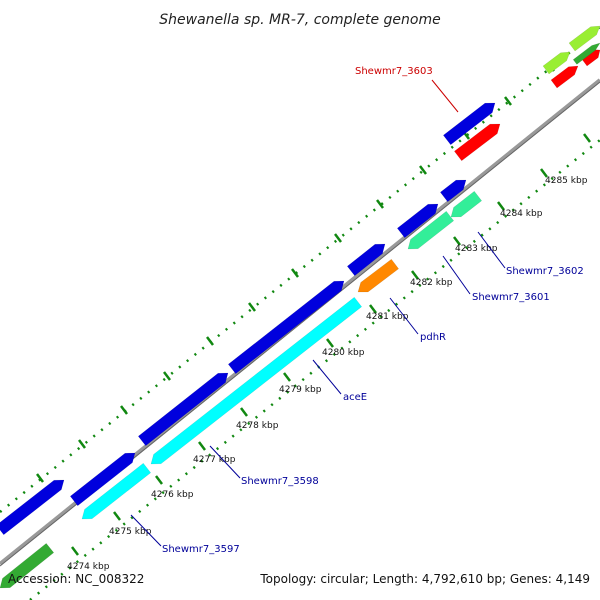 The height and width of the screenshot is (600, 600). Describe the element at coordinates (214, 460) in the screenshot. I see `tick-label-3: 4277 kbp` at that location.